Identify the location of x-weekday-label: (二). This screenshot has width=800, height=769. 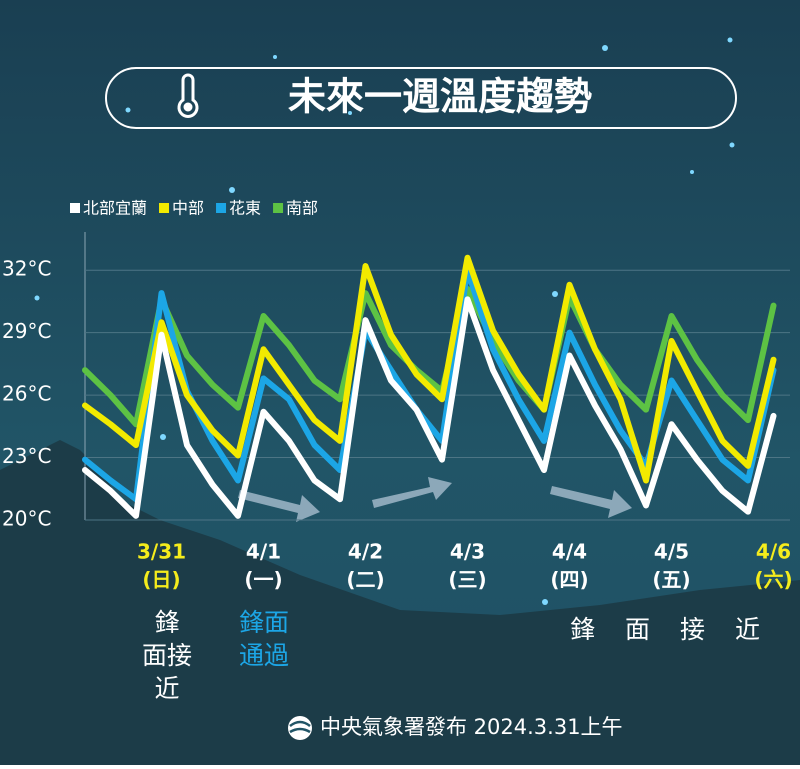
(365, 580).